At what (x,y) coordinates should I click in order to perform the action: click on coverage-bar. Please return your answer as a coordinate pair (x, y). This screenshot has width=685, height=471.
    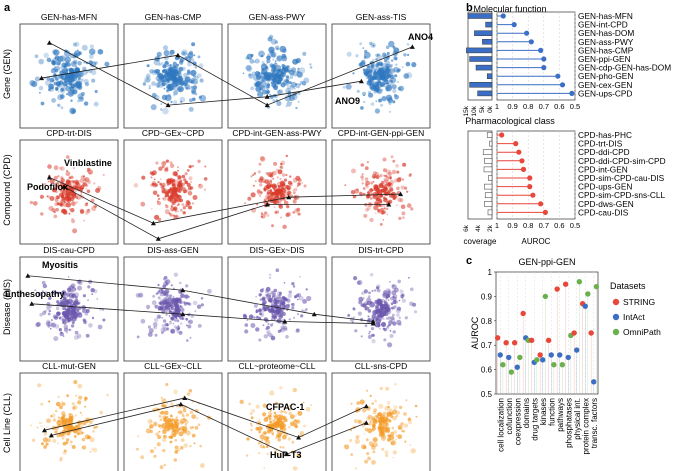
    Looking at the image, I should click on (489, 135).